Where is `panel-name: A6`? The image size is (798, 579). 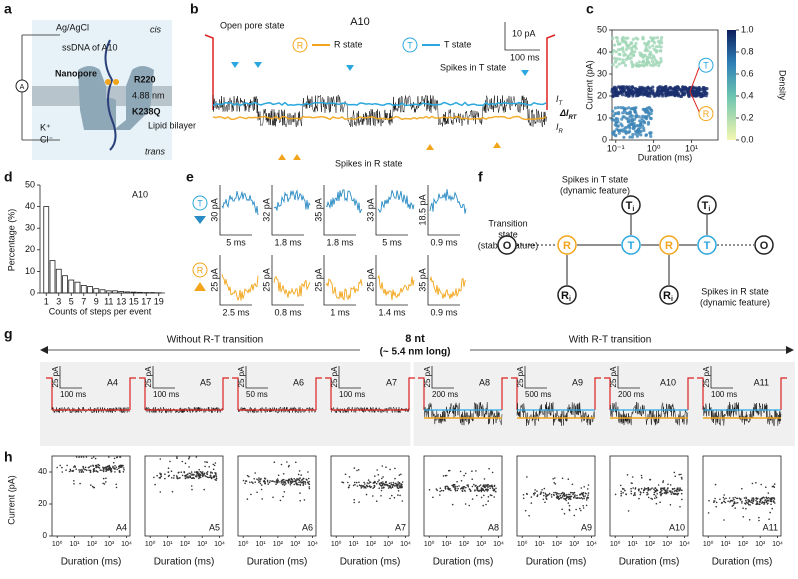
panel-name: A6 is located at coordinates (298, 382).